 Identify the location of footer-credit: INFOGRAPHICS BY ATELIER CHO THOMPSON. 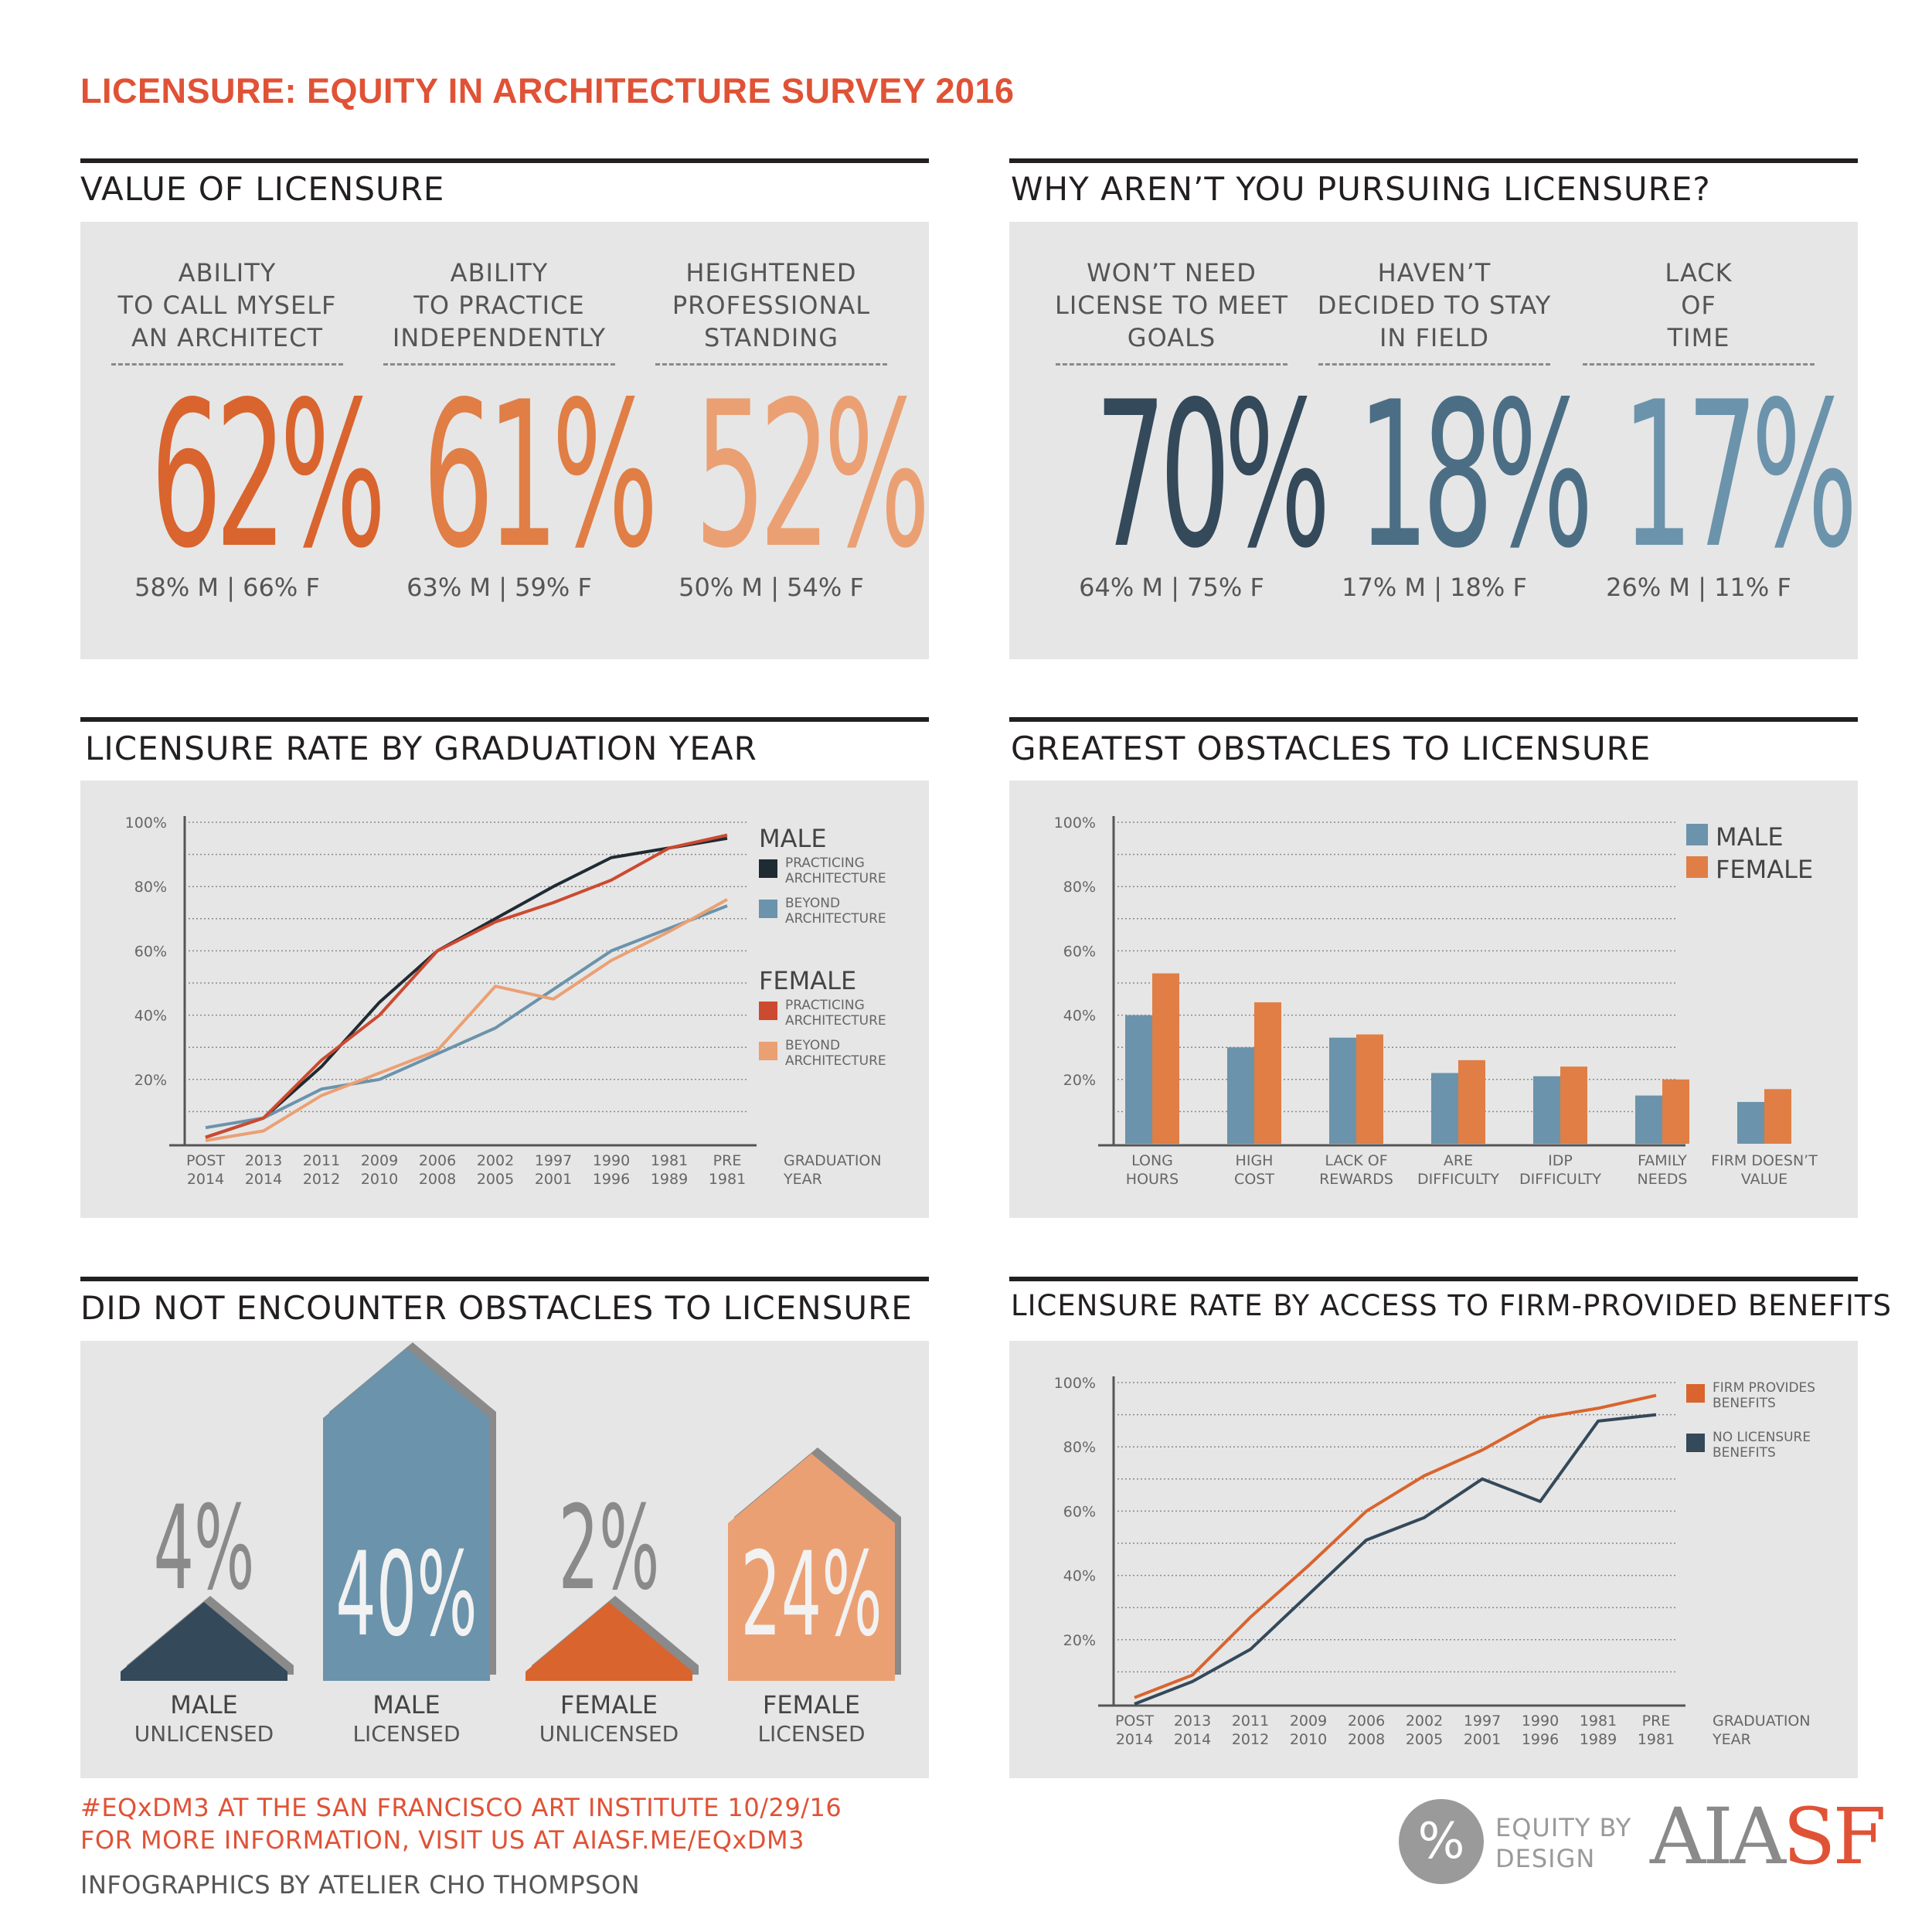
(360, 1885).